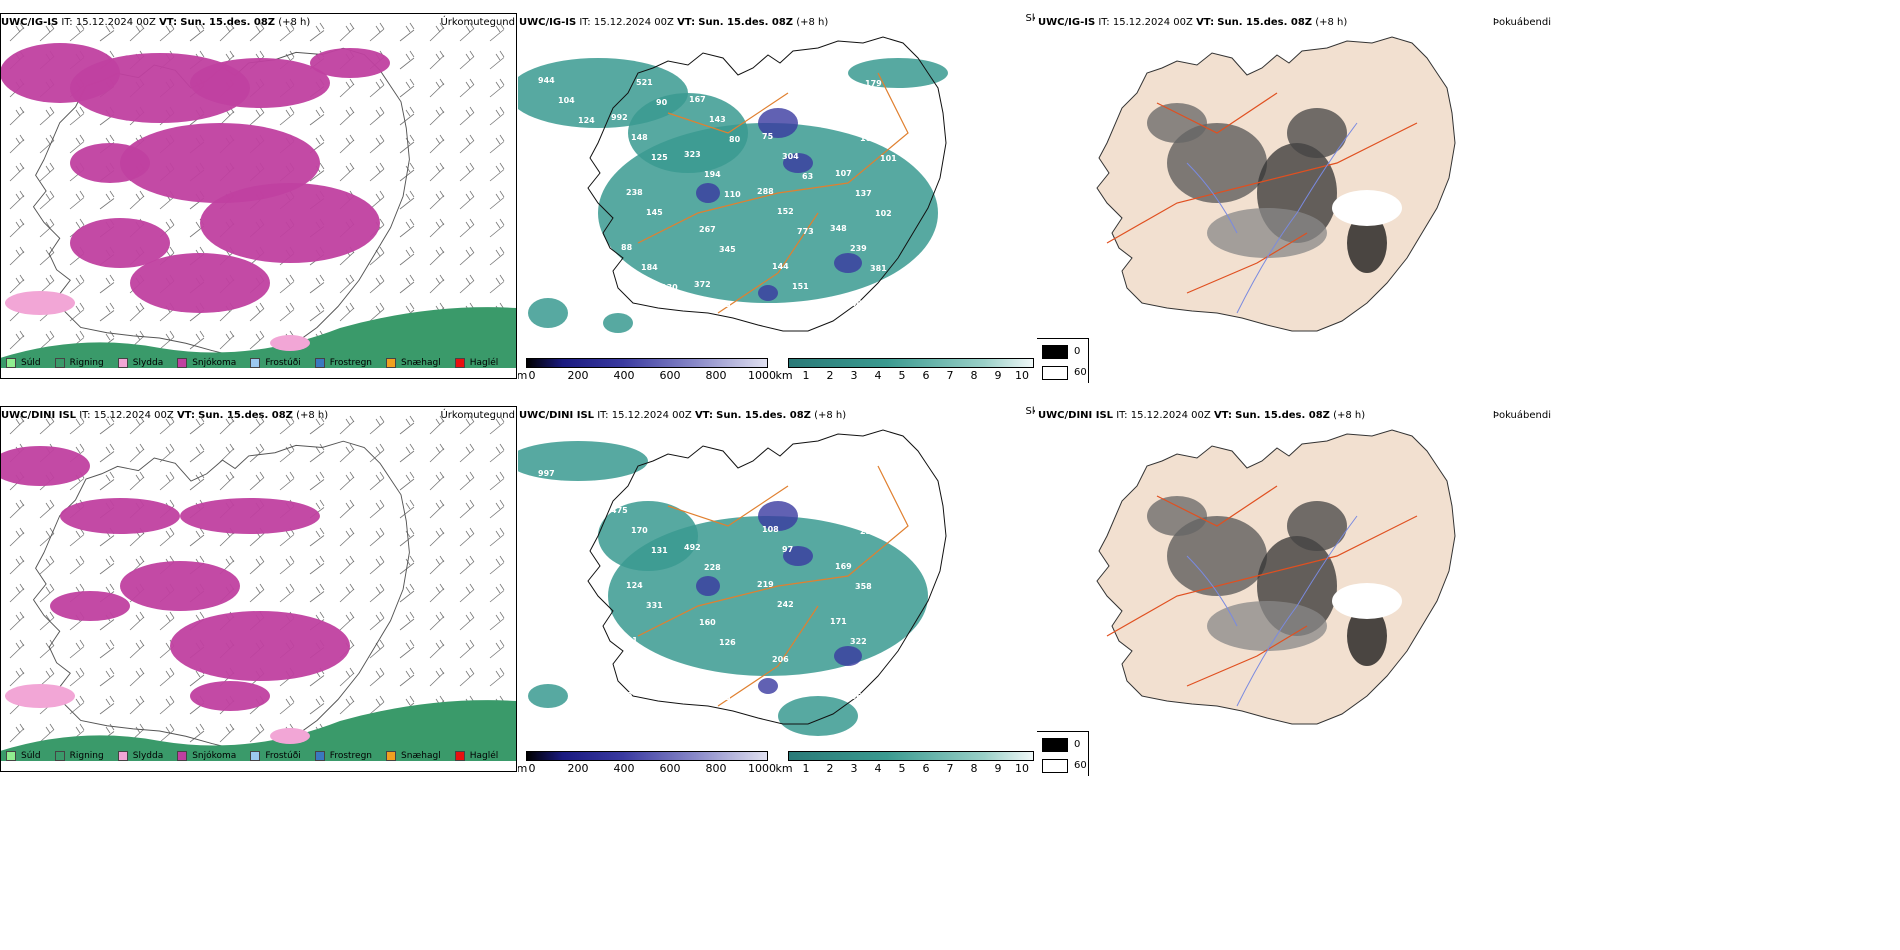 The height and width of the screenshot is (950, 1900). I want to click on tick-label: 5, so click(902, 375).